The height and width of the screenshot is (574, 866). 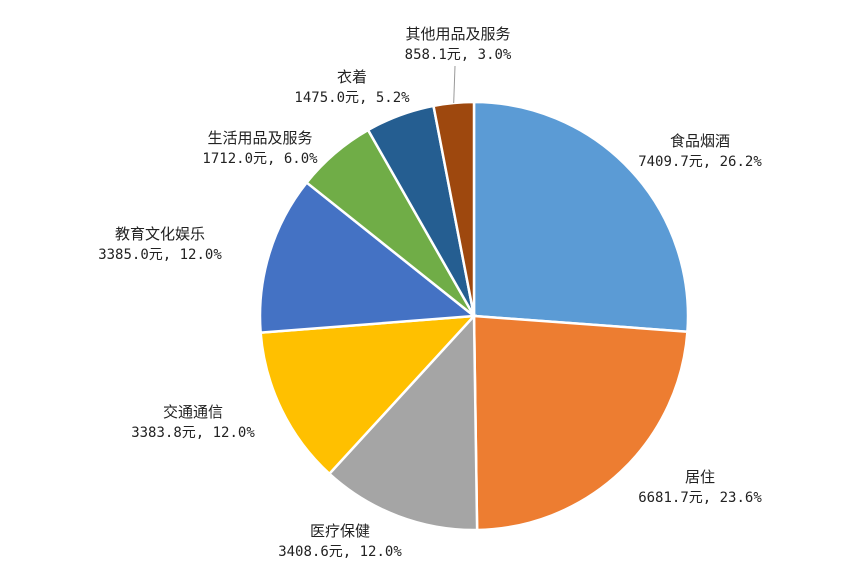 I want to click on slice-label-value-6: 1712.0元, 6.0%, so click(x=260, y=159).